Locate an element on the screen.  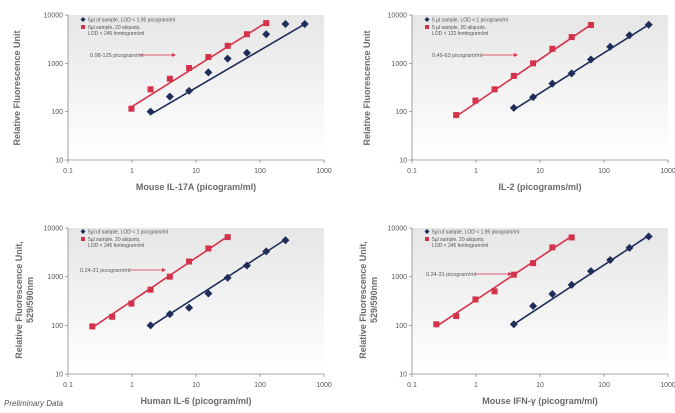
legend-entry-sample: 5µl of sample, LOD < 1.95 picogram/ml is located at coordinates (475, 233).